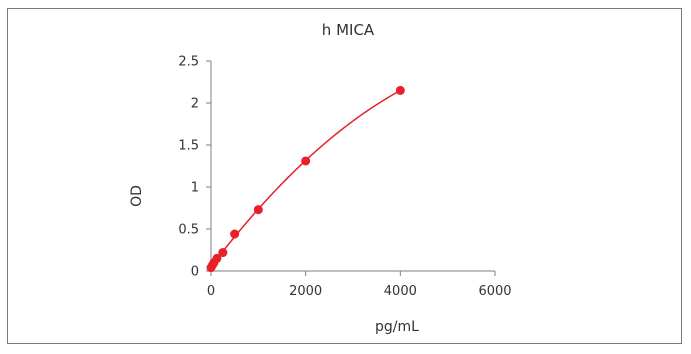  Describe the element at coordinates (188, 146) in the screenshot. I see `y-tick-label: 1.5` at that location.